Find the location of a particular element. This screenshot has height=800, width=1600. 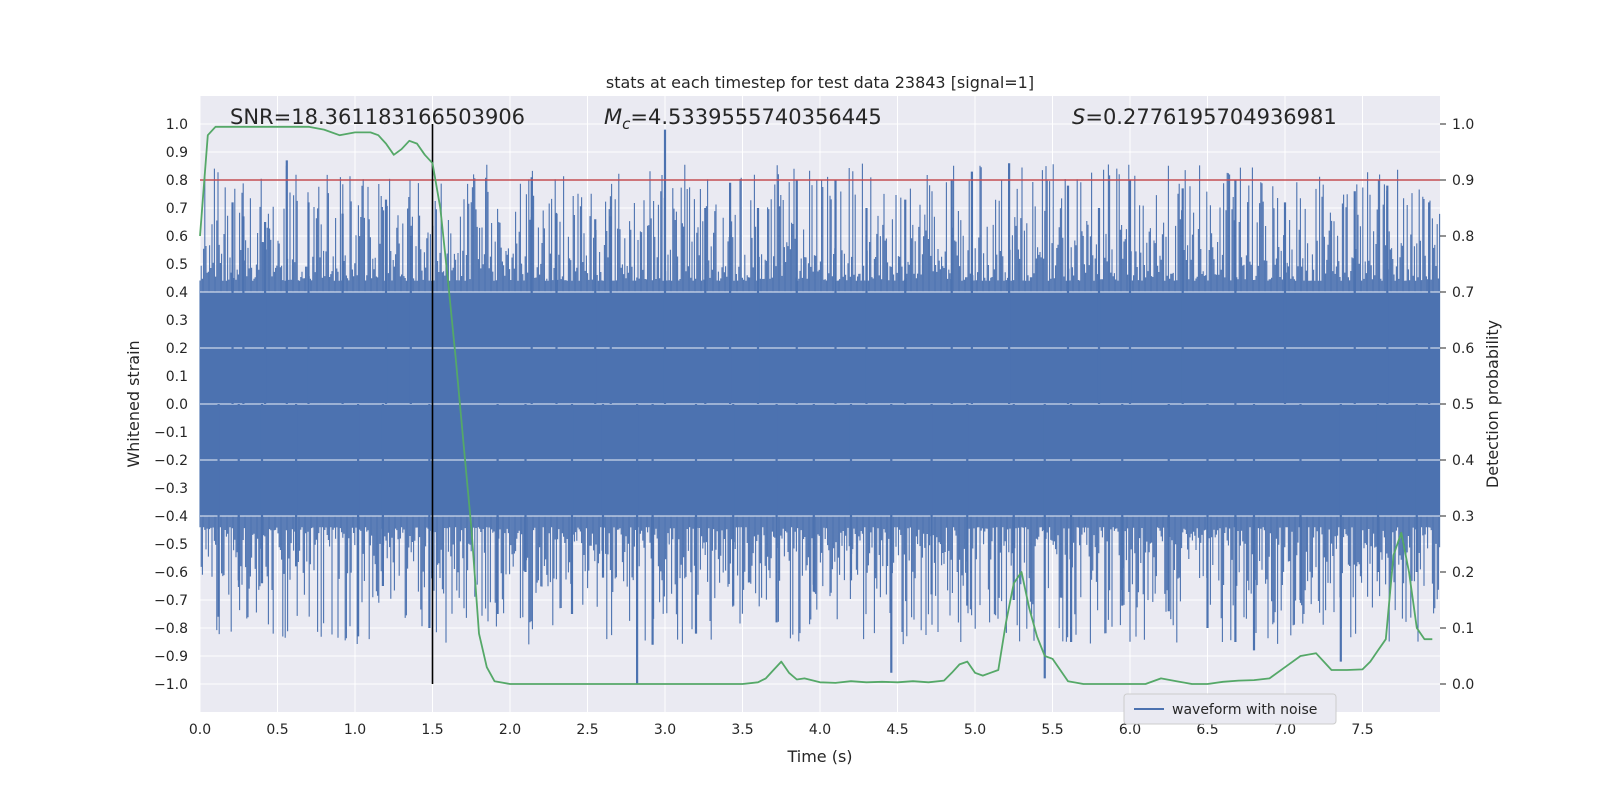

y-left-tick-label: 0.8 is located at coordinates (177, 181).